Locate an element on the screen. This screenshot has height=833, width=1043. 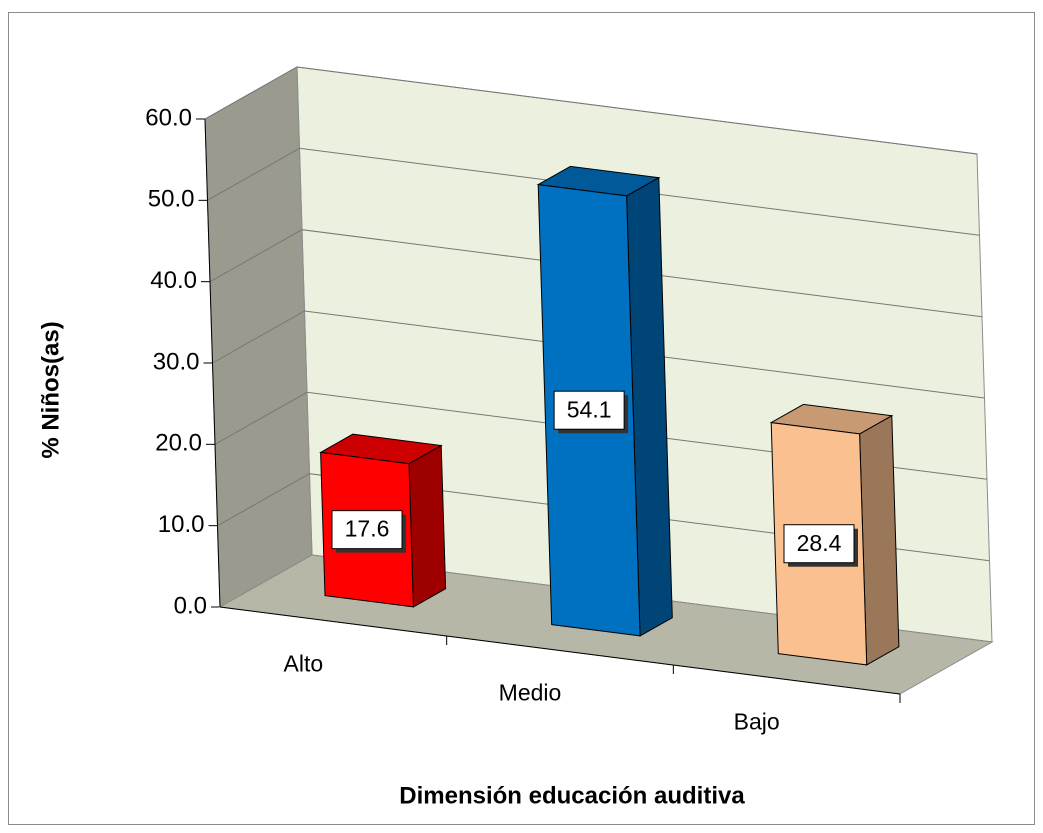
y-tick-label: 10.0 is located at coordinates (181, 524).